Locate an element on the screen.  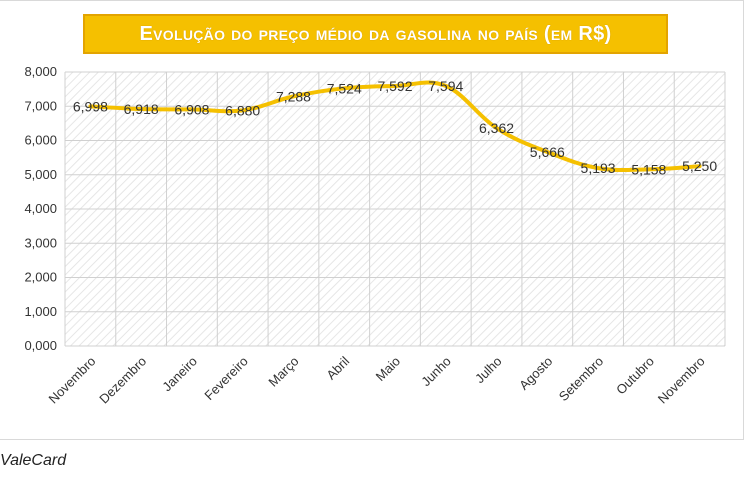
y-tick-label: 2,000 is located at coordinates (40, 277).